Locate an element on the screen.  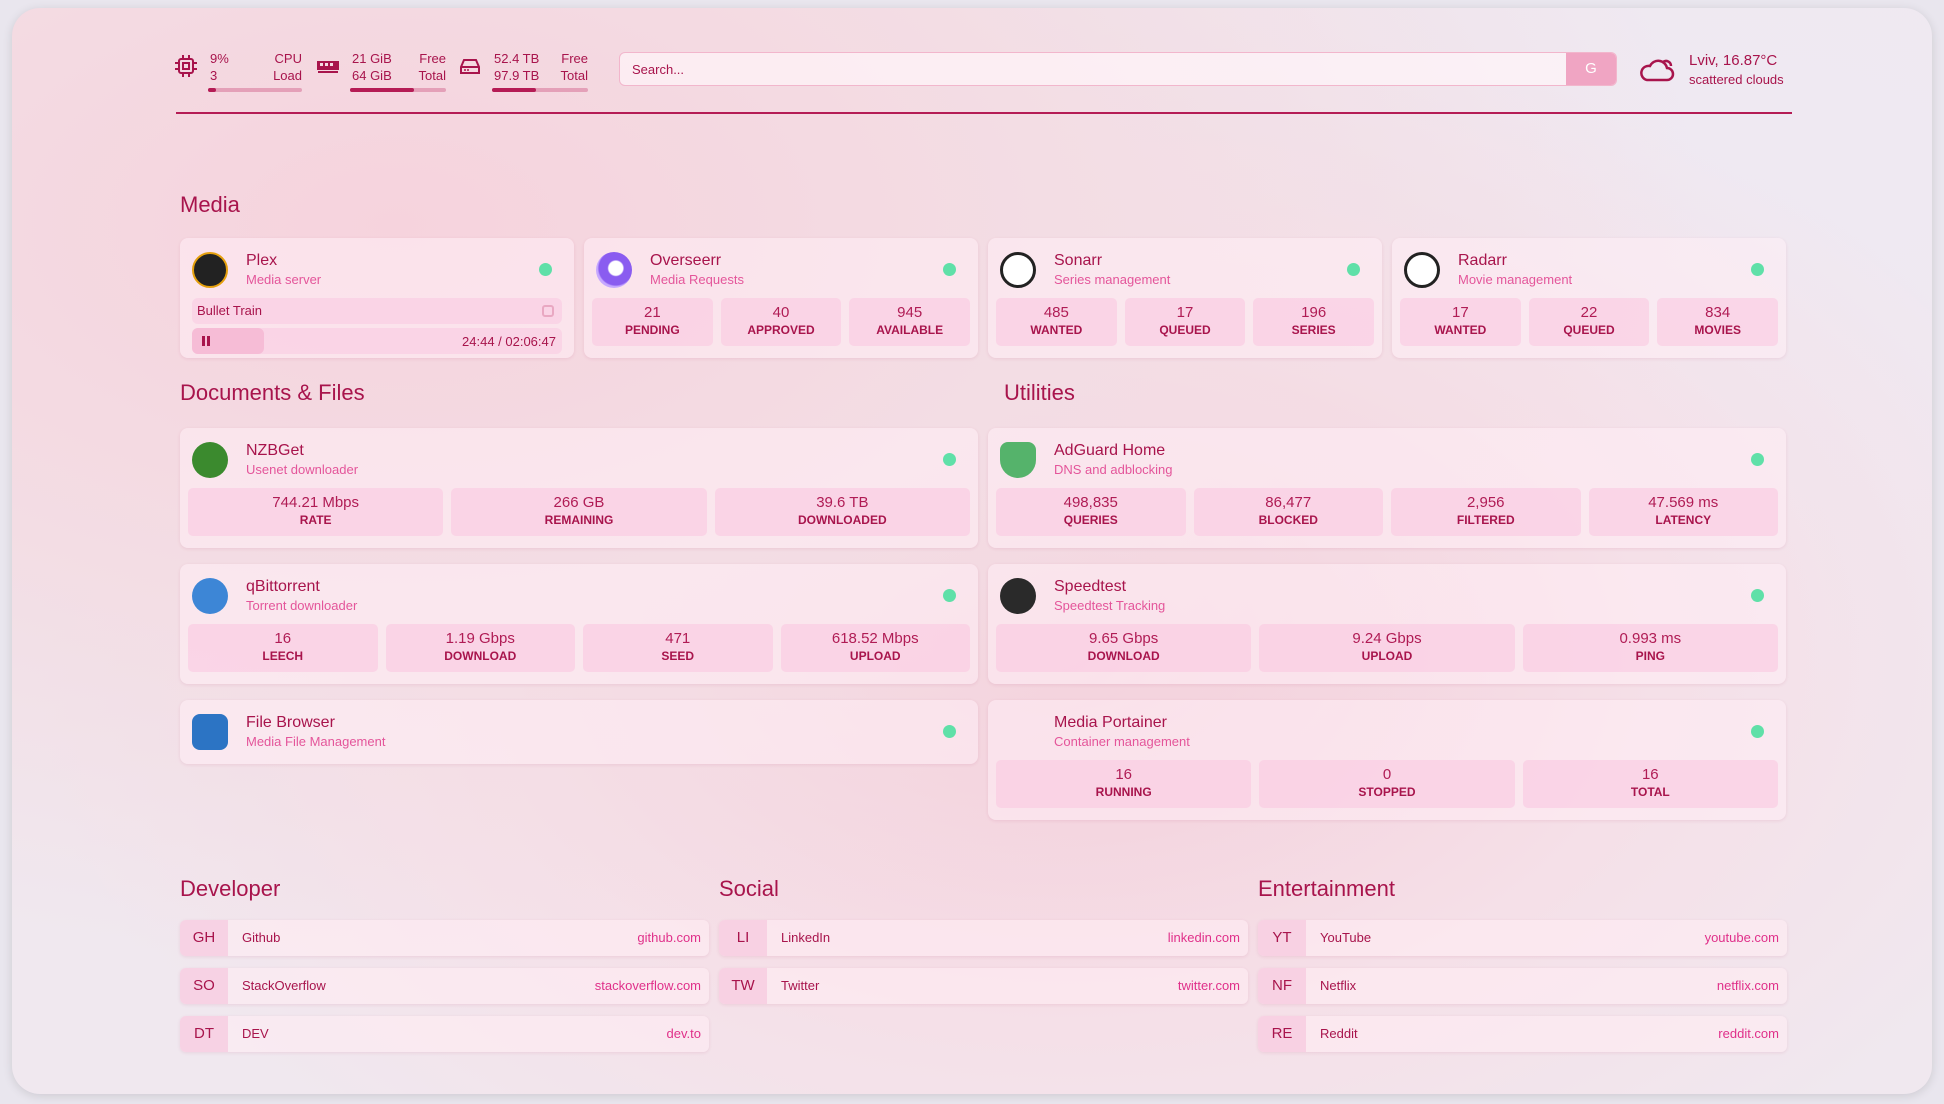
stat-block: 266 GB REMAINING is located at coordinates (579, 512).